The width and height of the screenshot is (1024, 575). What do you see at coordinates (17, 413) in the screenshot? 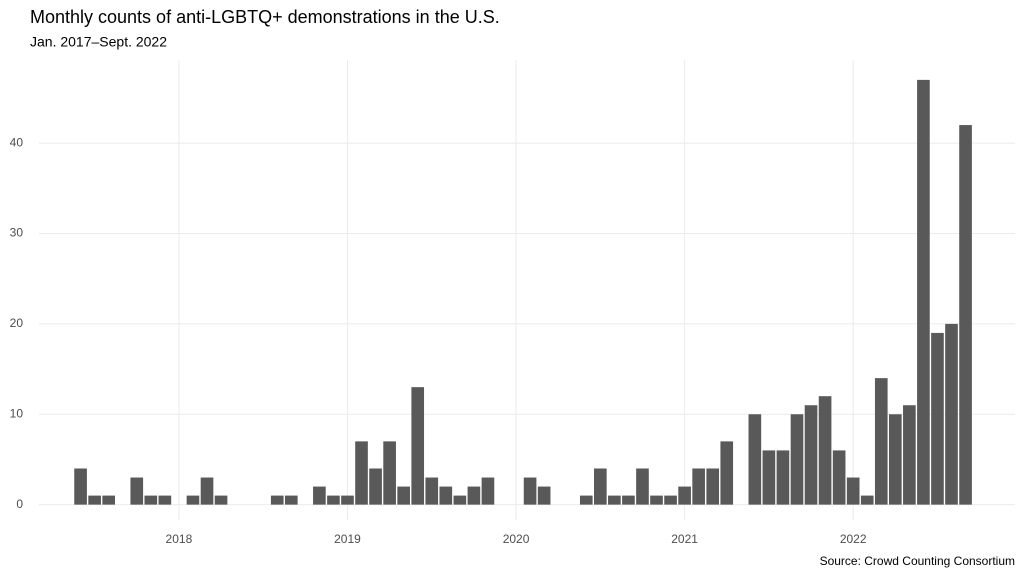
I see `y-tick-label: 10` at bounding box center [17, 413].